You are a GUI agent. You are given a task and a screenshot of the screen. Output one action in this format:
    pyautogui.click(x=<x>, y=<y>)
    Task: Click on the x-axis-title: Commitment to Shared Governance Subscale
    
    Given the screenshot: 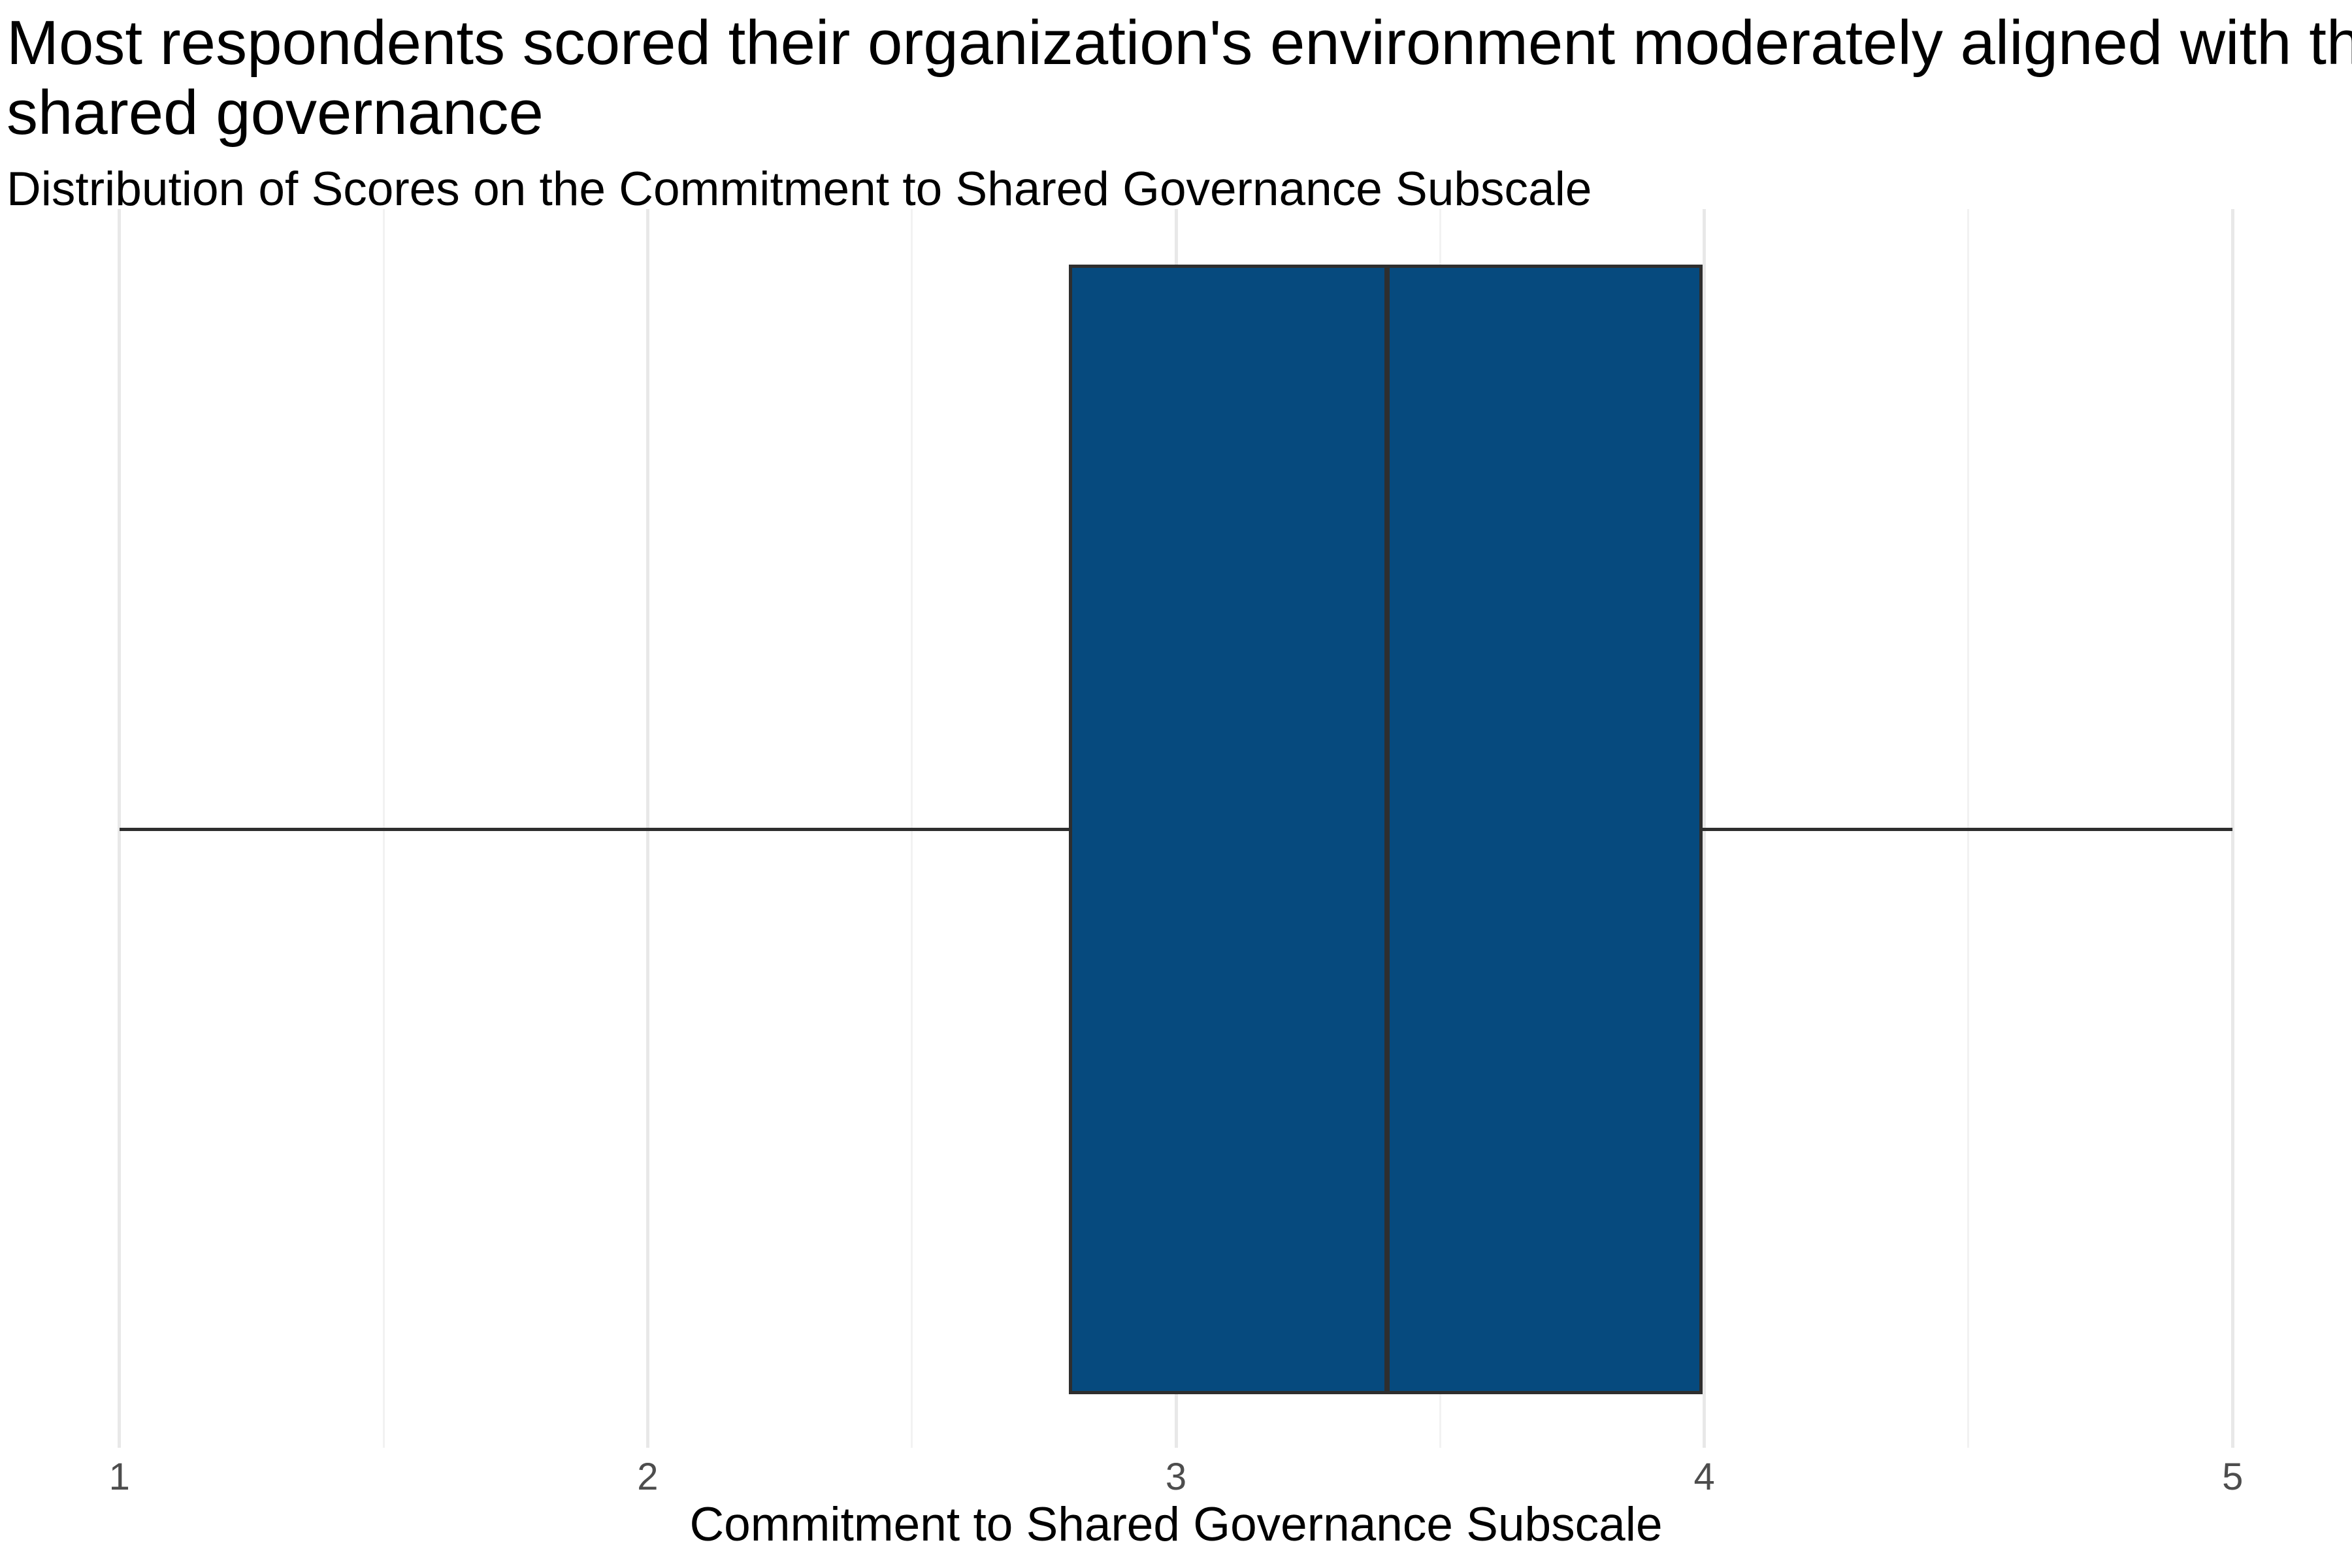 What is the action you would take?
    pyautogui.click(x=1176, y=1524)
    